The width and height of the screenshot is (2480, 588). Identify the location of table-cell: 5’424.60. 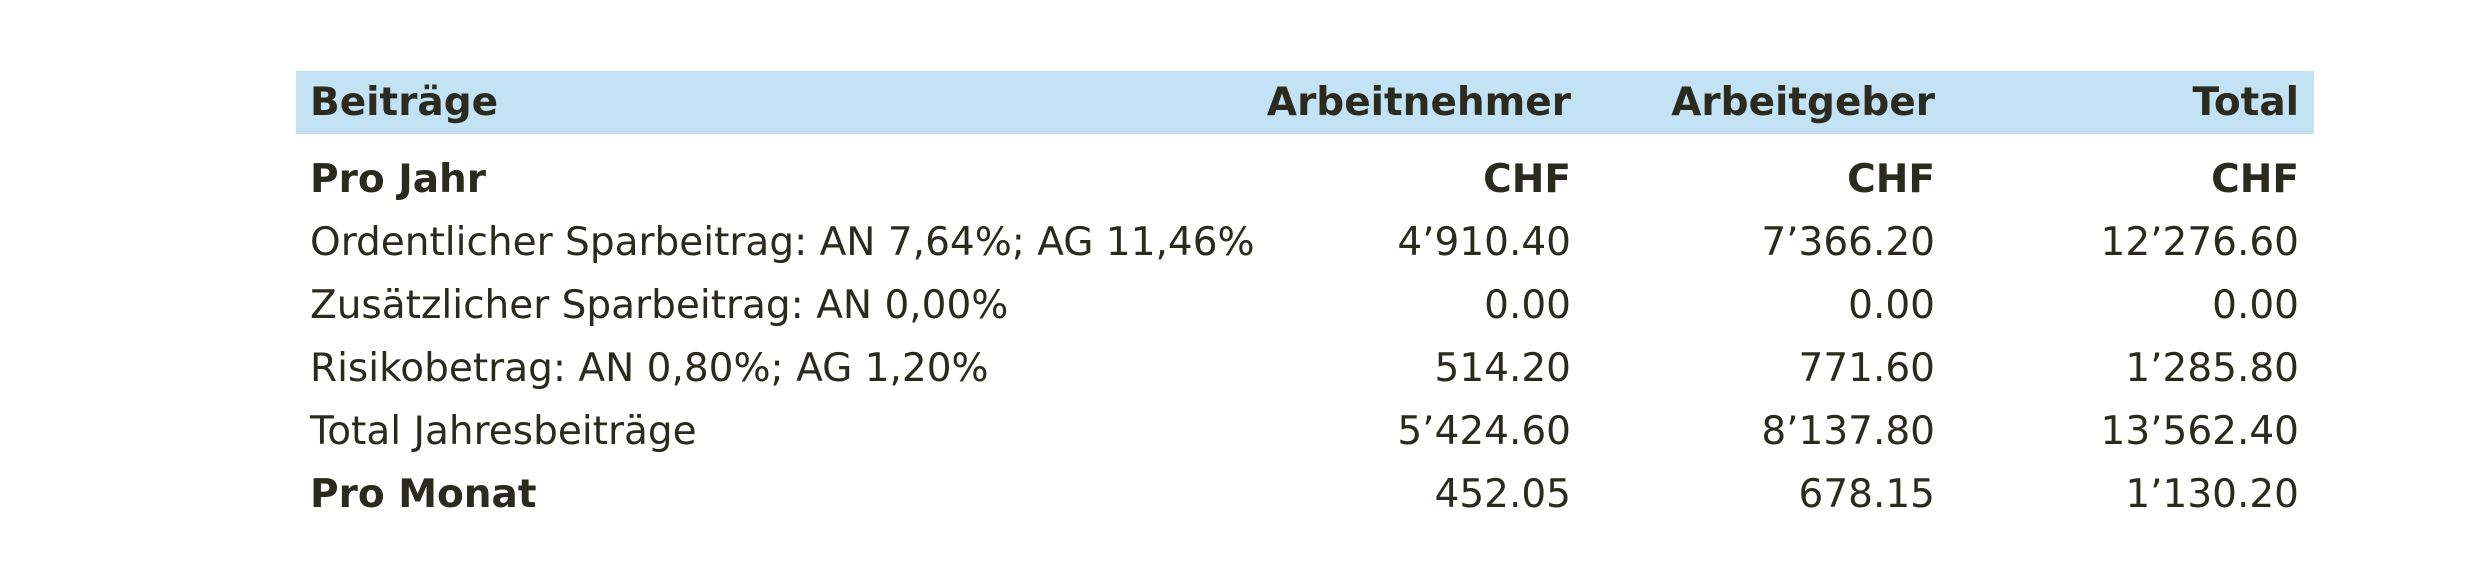
(1484, 431).